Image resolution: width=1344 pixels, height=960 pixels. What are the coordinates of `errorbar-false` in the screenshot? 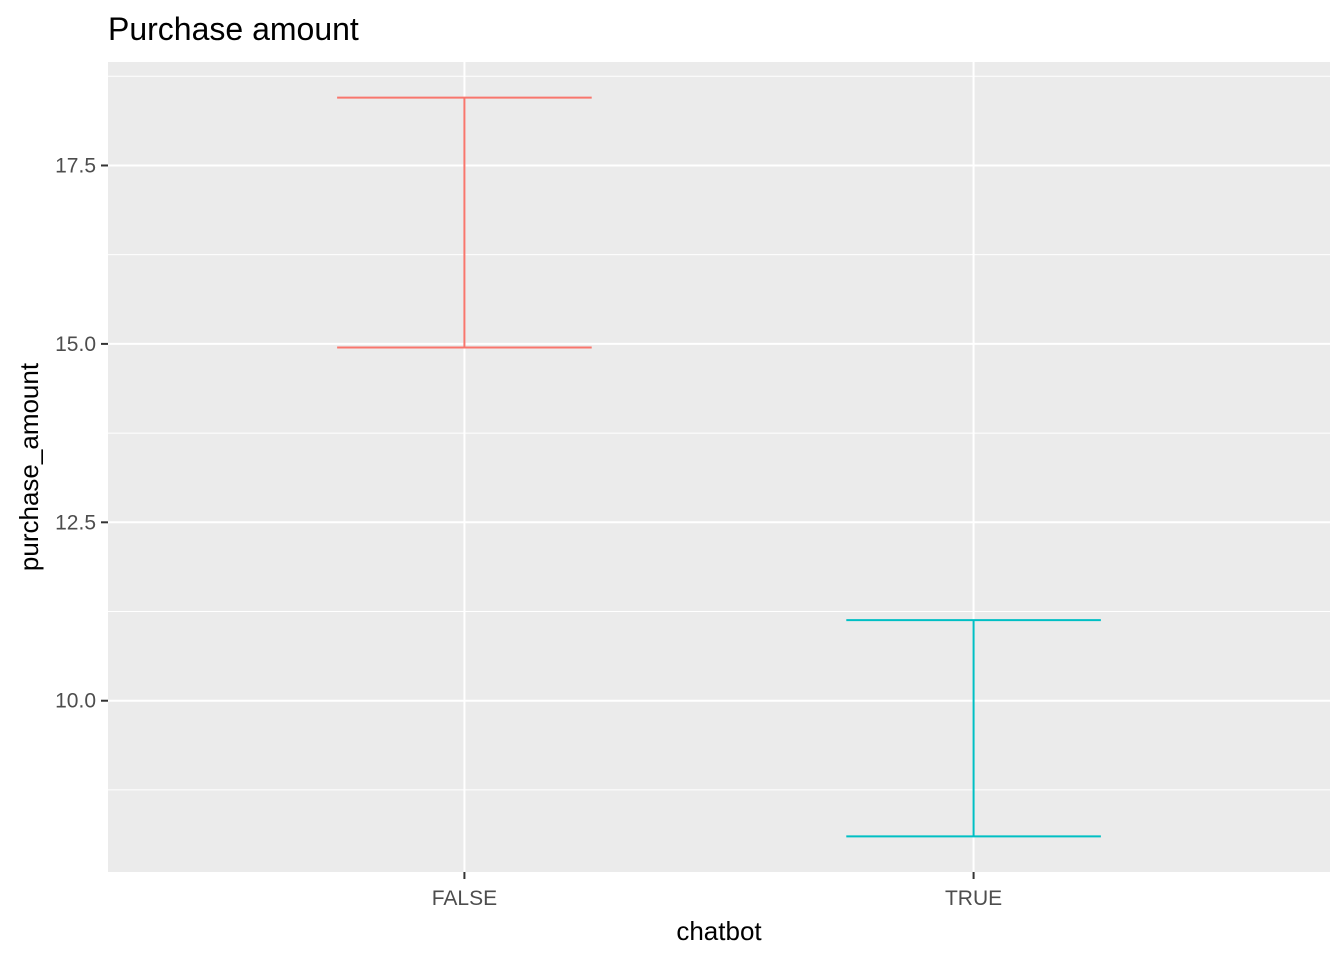 It's located at (464, 222).